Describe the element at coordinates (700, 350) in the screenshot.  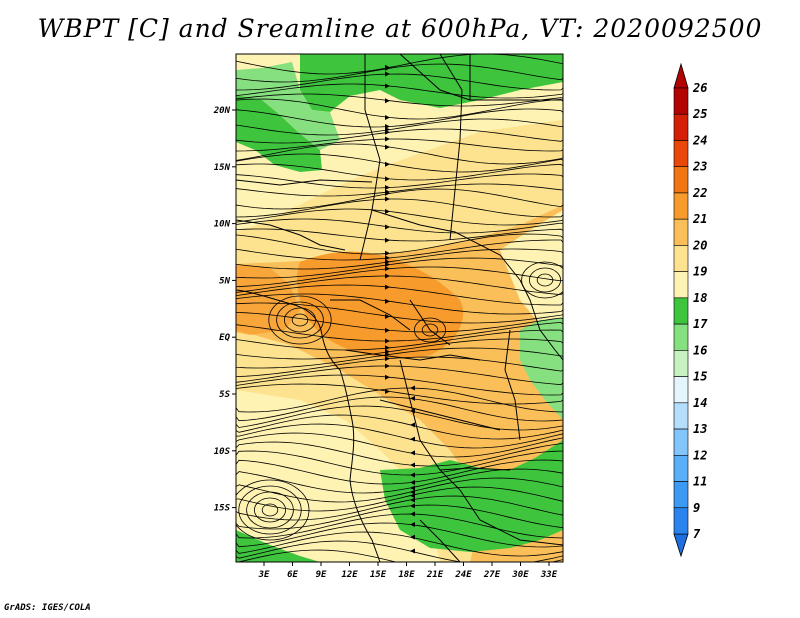
I see `colorbar-label: 16` at that location.